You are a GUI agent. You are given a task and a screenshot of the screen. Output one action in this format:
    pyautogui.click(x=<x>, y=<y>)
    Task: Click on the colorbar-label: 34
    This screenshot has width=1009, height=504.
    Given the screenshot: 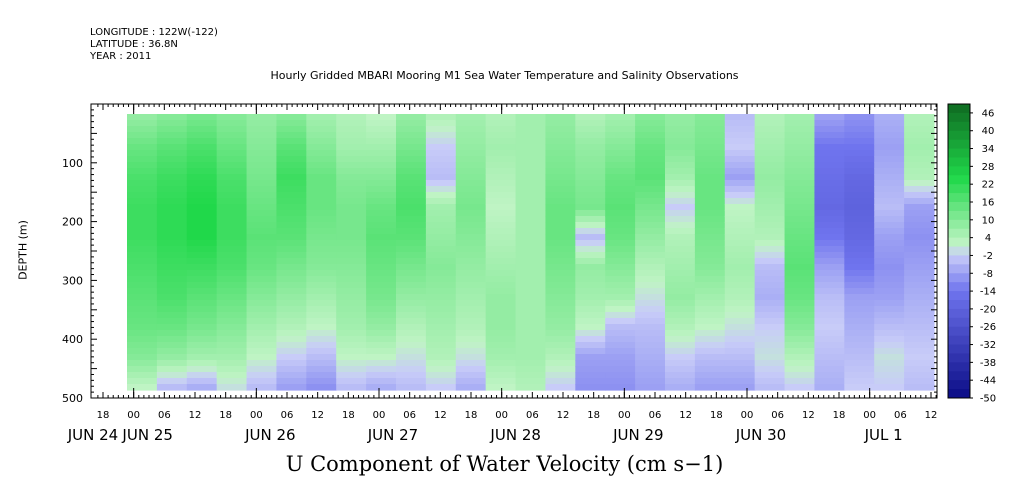 What is the action you would take?
    pyautogui.click(x=988, y=149)
    